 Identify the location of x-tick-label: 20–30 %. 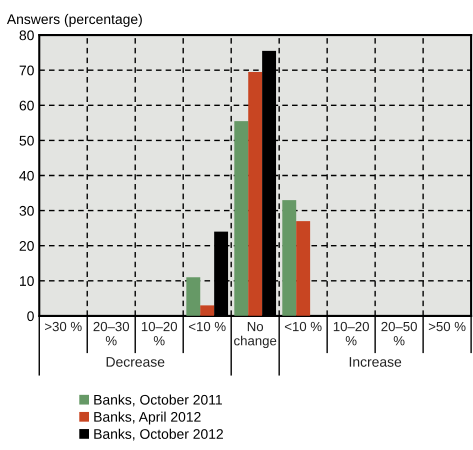
(112, 334).